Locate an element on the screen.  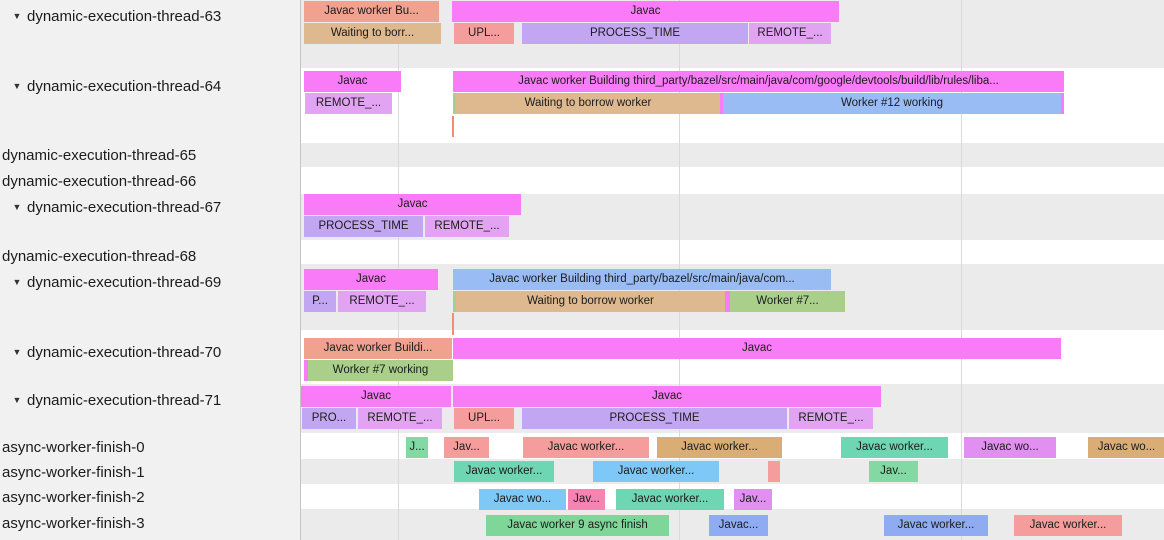
thread-name-label: dynamic-execution-thread-65 is located at coordinates (99, 155).